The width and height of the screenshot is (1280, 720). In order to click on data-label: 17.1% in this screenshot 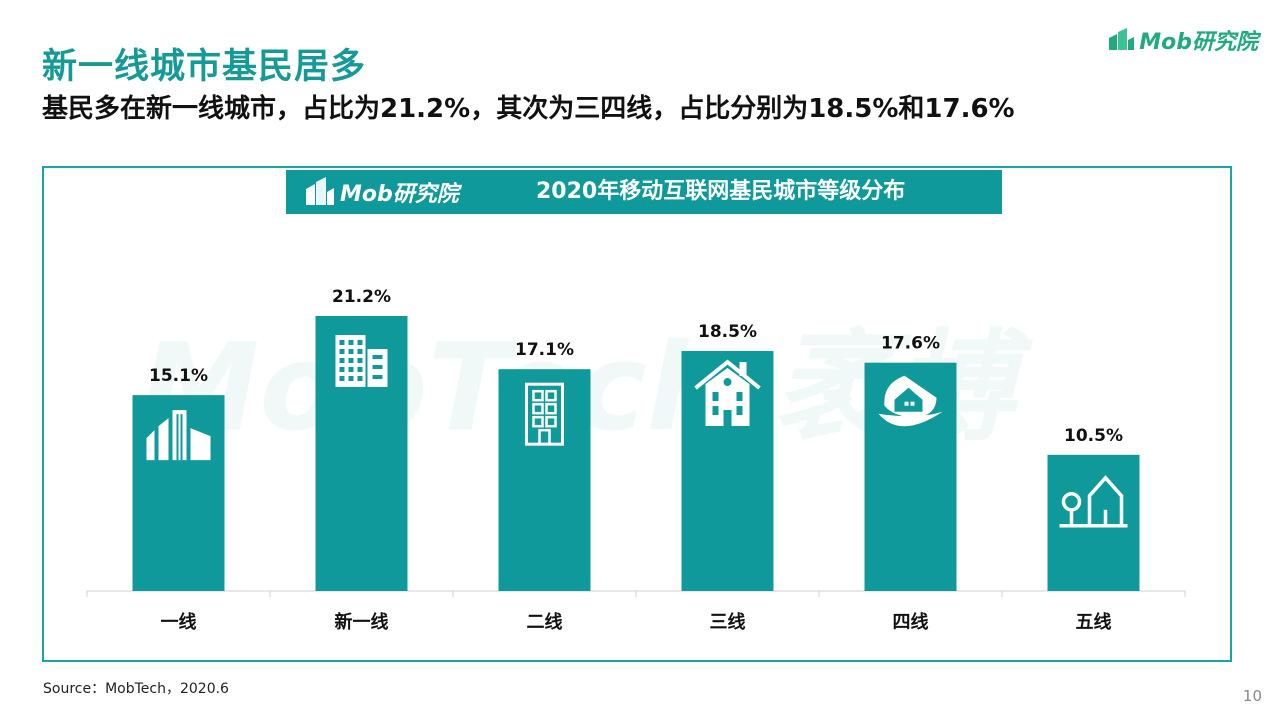, I will do `click(544, 350)`.